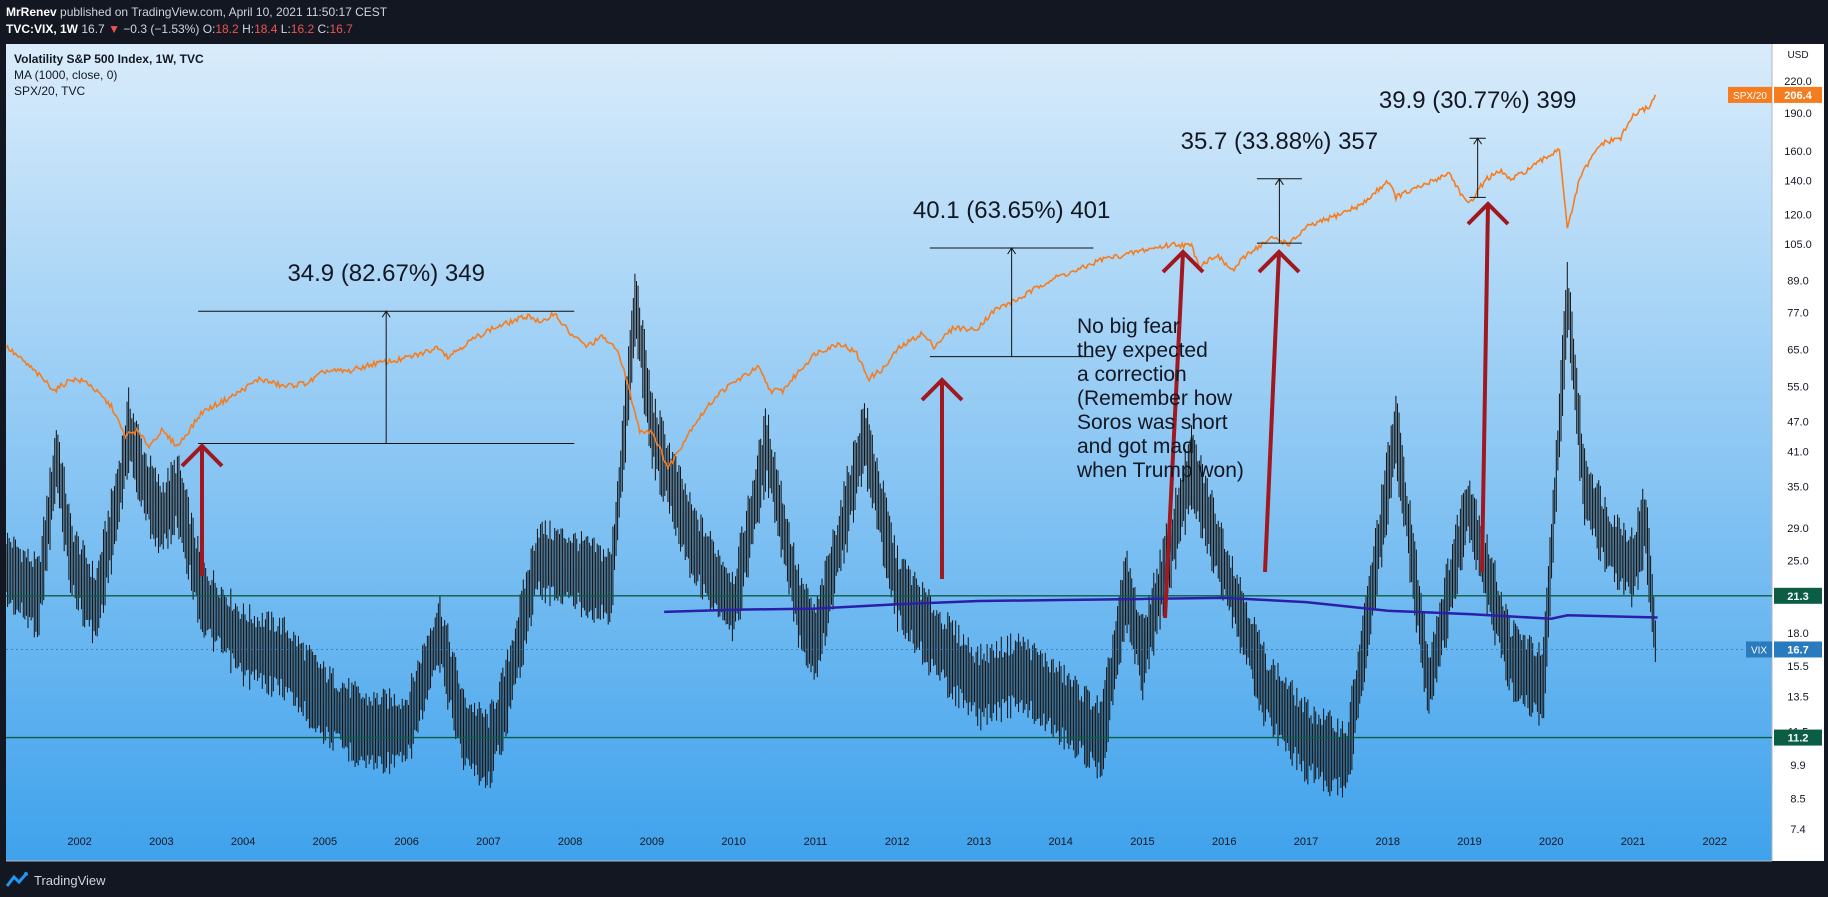  Describe the element at coordinates (1797, 697) in the screenshot. I see `y-tick-label: 13.5` at that location.